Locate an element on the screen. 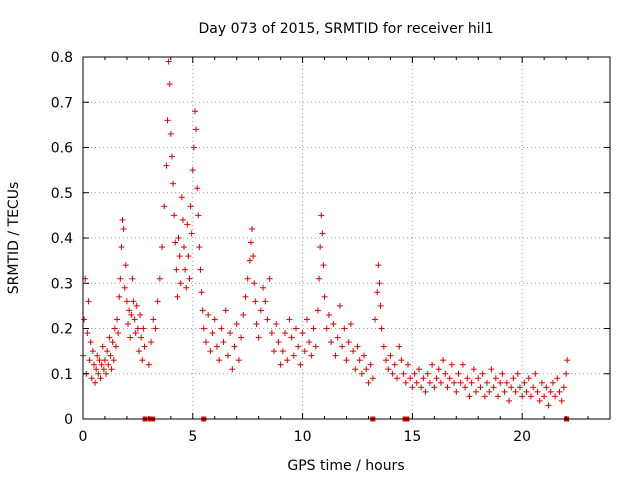 This screenshot has width=640, height=480. y-tick-label: 0.1 is located at coordinates (62, 375).